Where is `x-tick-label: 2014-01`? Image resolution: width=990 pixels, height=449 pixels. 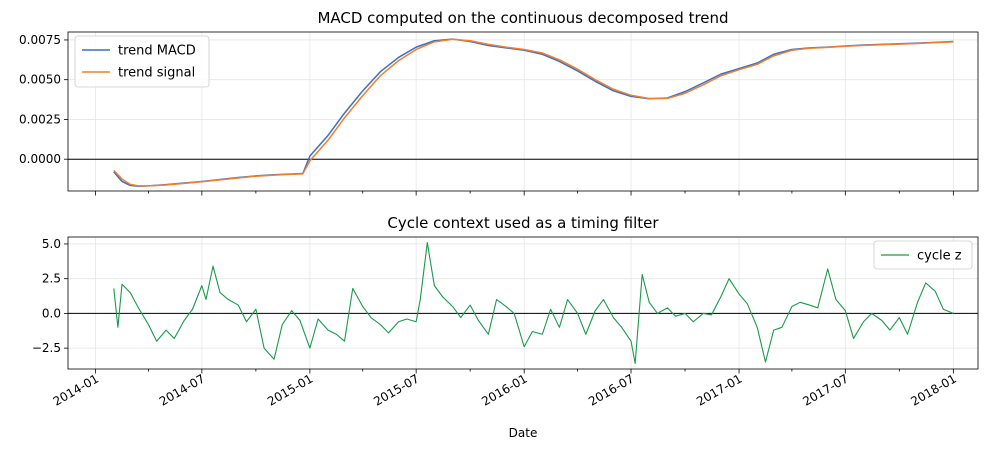
x-tick-label: 2014-01 is located at coordinates (76, 389).